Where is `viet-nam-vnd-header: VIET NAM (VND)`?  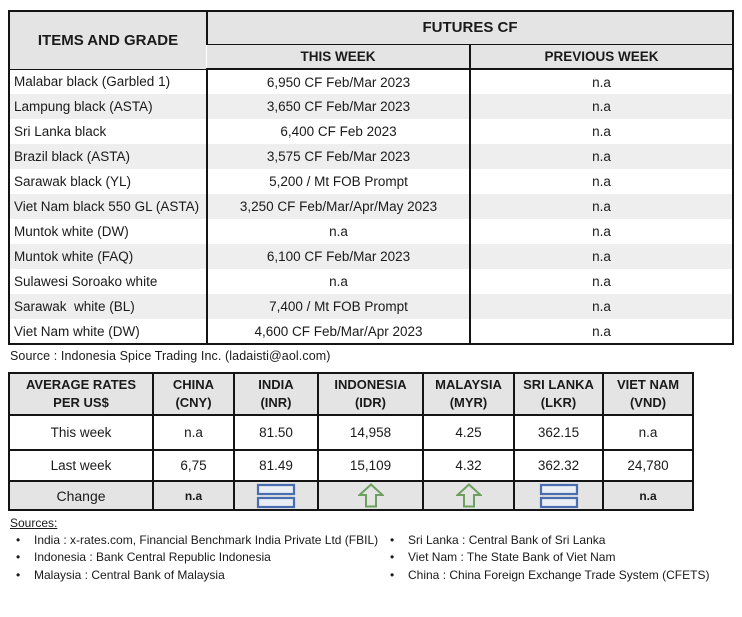
viet-nam-vnd-header: VIET NAM (VND) is located at coordinates (648, 394).